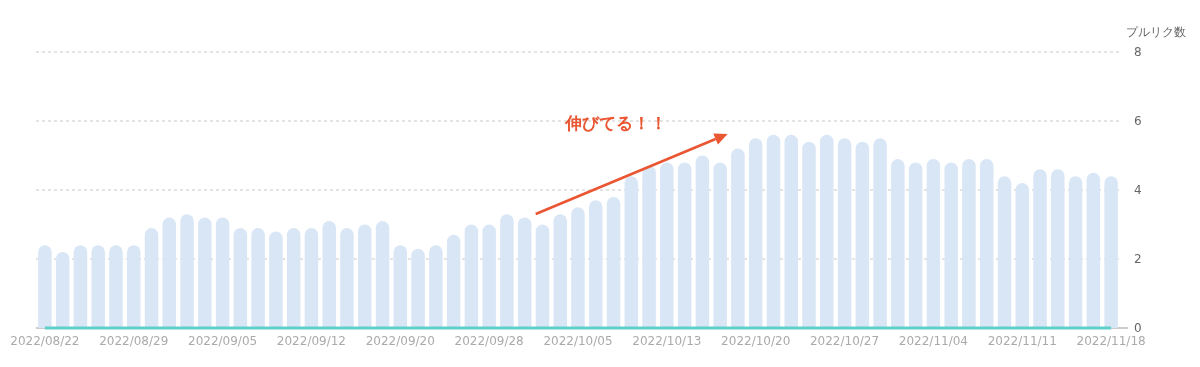 This screenshot has width=1200, height=367. Describe the element at coordinates (756, 341) in the screenshot. I see `x-tick-label: 2022/10/20` at that location.